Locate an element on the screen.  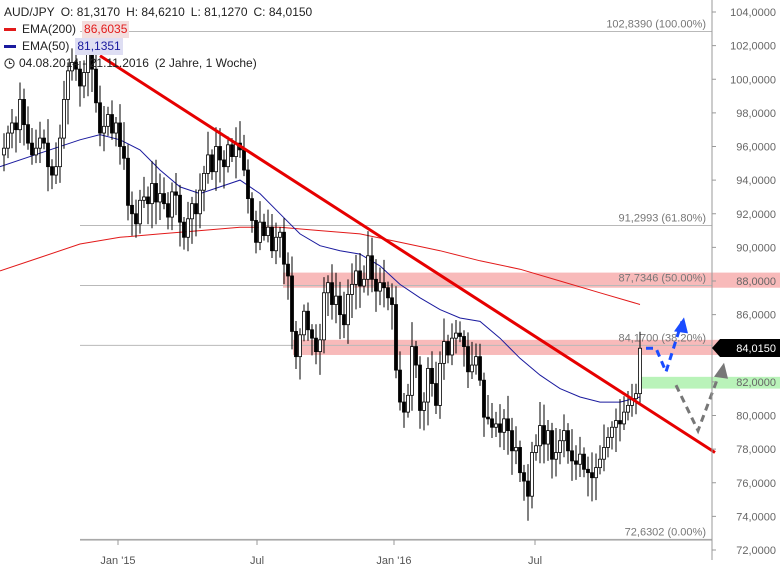
y-tick-label: 100,0000 is located at coordinates (753, 80).